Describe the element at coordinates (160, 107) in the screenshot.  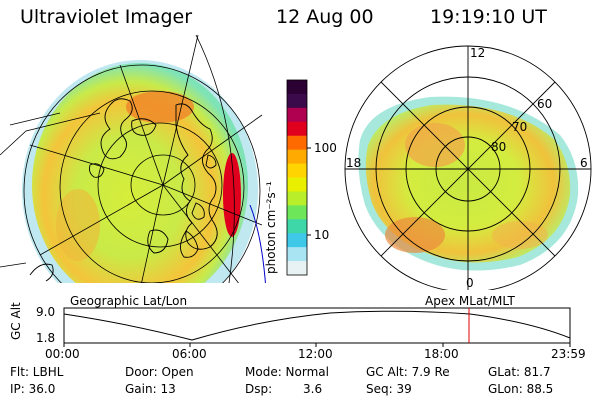
I see `emission-hotspot` at that location.